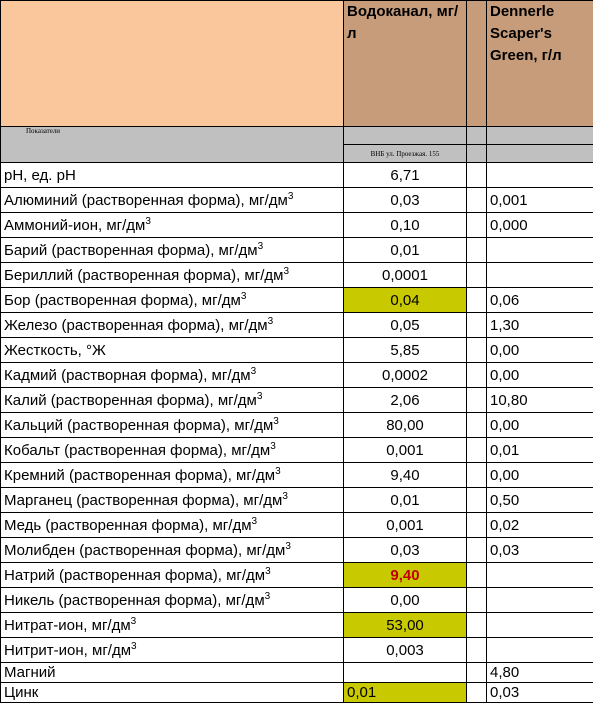 The height and width of the screenshot is (710, 593). Describe the element at coordinates (67, 625) in the screenshot. I see `parameter-name: Нитрат-ион, мг/дм` at that location.